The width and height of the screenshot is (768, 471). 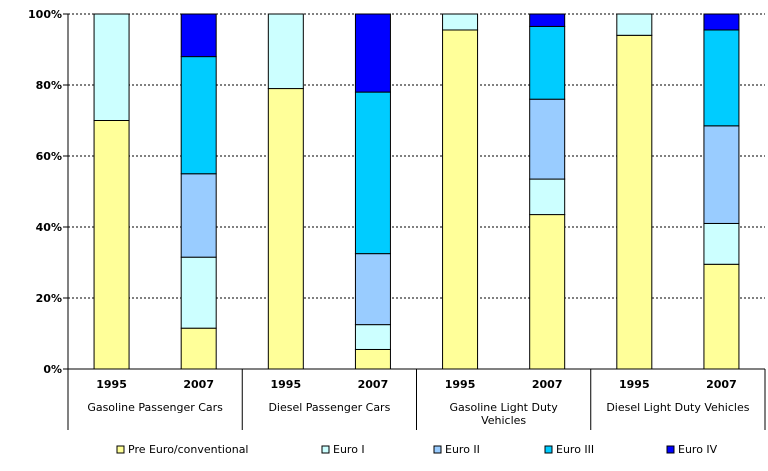 What do you see at coordinates (349, 449) in the screenshot?
I see `legend-label: Euro I` at bounding box center [349, 449].